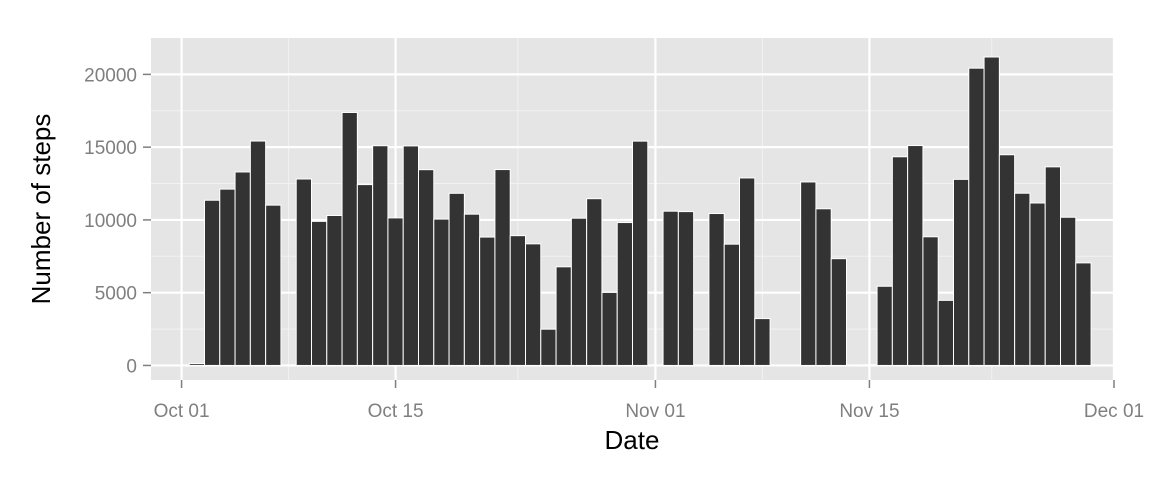  Describe the element at coordinates (110, 221) in the screenshot. I see `y-tick-label: 10000` at that location.